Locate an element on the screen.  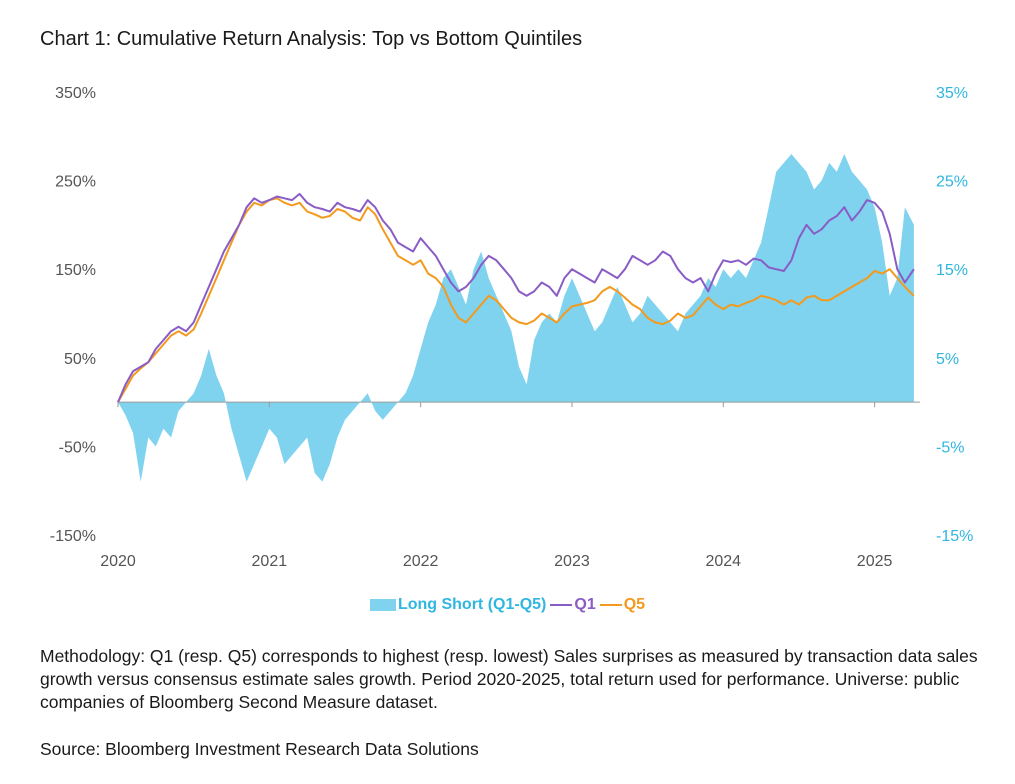
left-axis-tick: 150% is located at coordinates (75, 270).